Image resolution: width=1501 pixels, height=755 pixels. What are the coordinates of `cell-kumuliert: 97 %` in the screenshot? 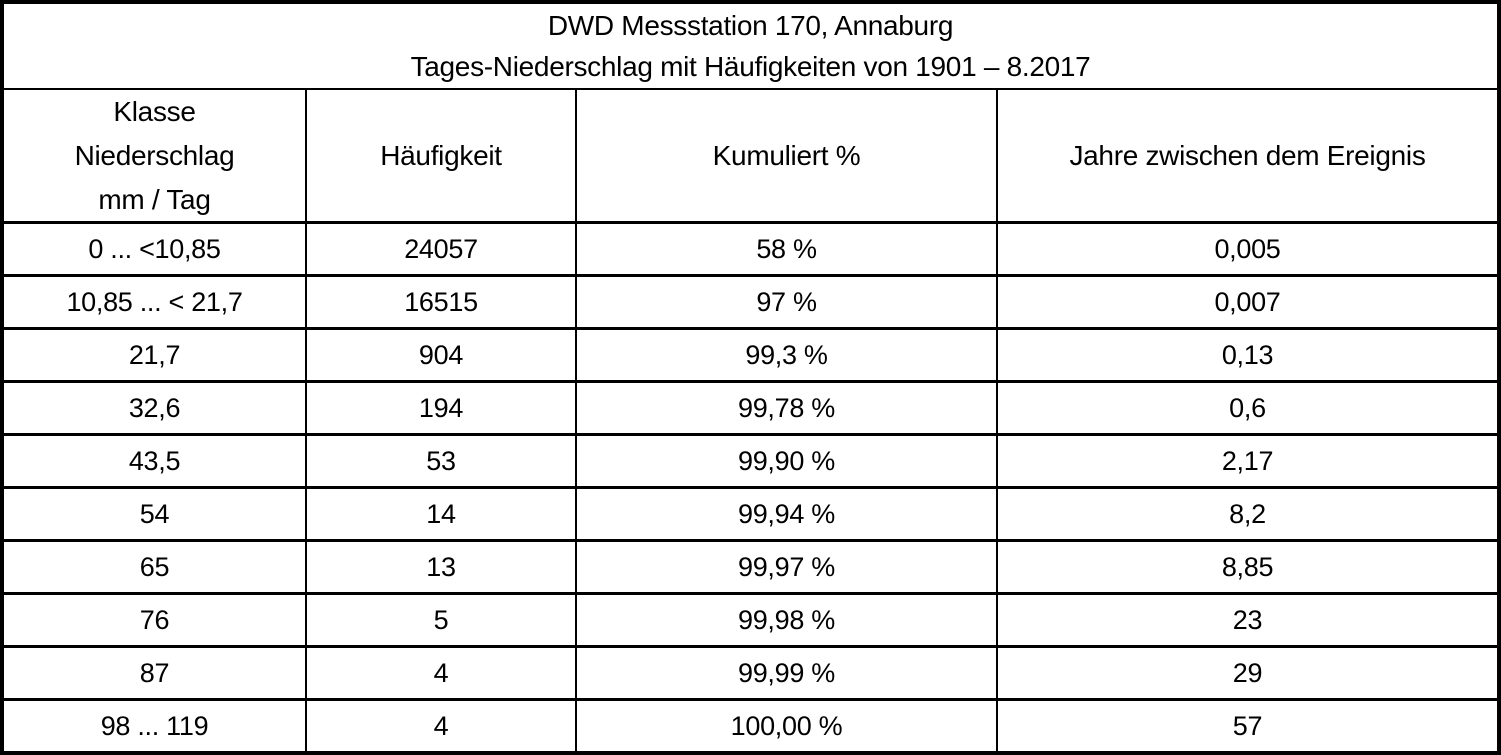 It's located at (787, 302).